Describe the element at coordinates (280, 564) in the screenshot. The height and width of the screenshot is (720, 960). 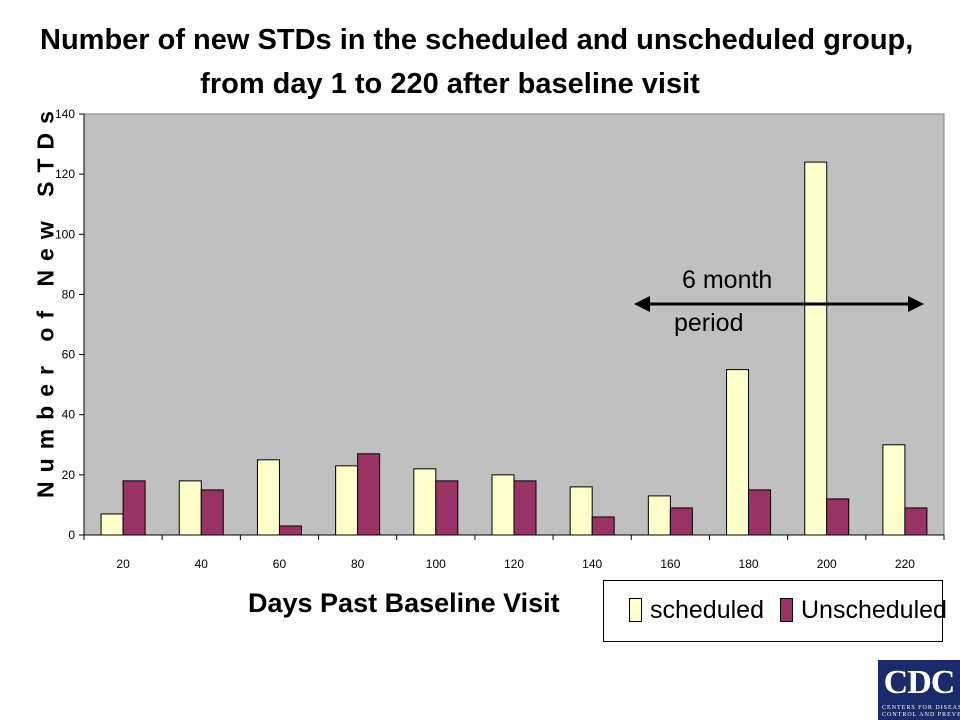
I see `x-tick-label: 60` at that location.